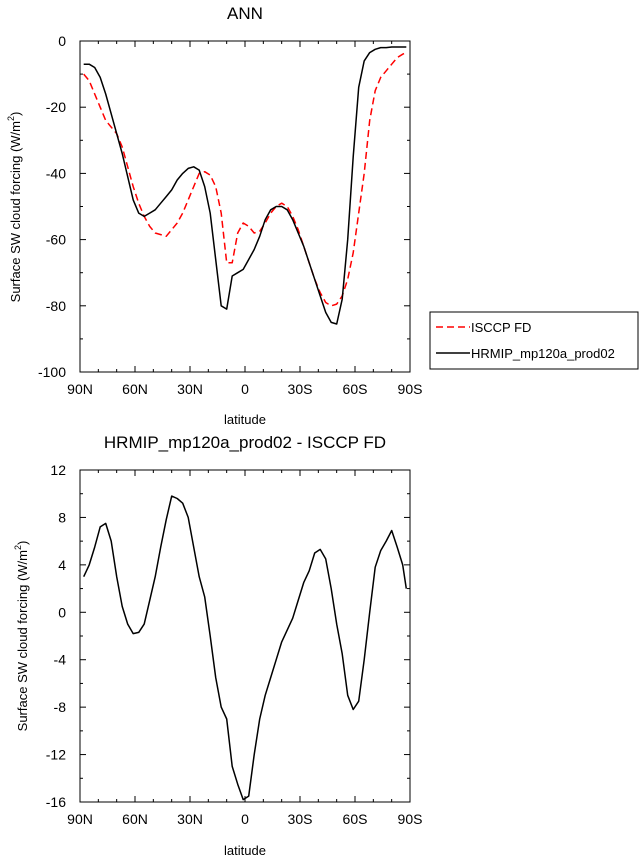  What do you see at coordinates (300, 389) in the screenshot?
I see `top-x-tick-label: 30S` at bounding box center [300, 389].